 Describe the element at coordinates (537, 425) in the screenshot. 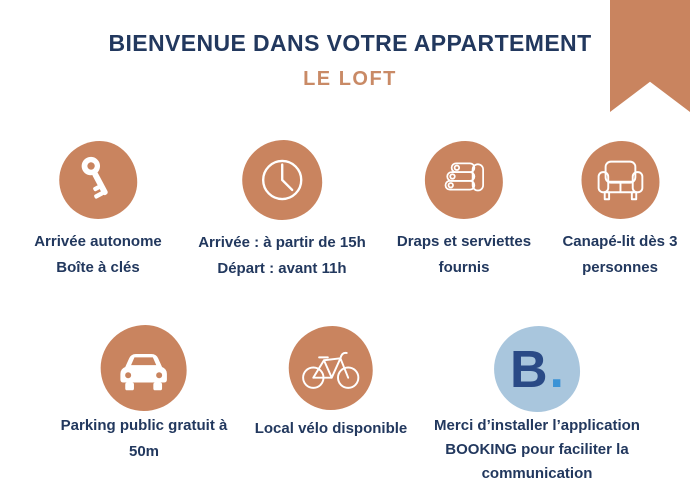

I see `label-line: Merci d’installer l’application` at that location.